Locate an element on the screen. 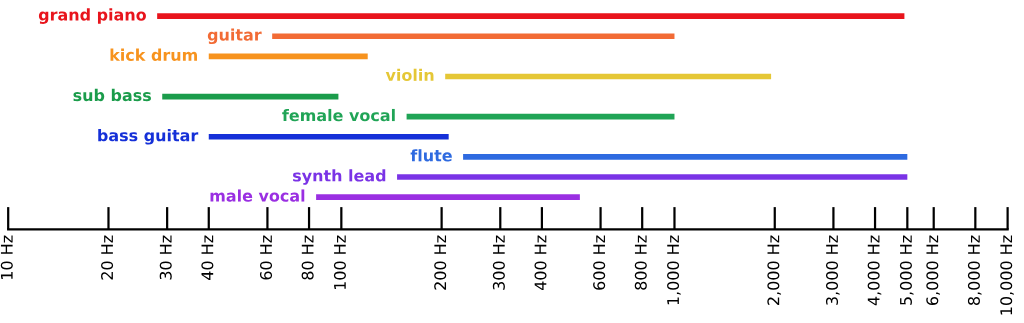 This screenshot has height=323, width=1024. x-tick-label: 10,000 Hz is located at coordinates (1007, 275).